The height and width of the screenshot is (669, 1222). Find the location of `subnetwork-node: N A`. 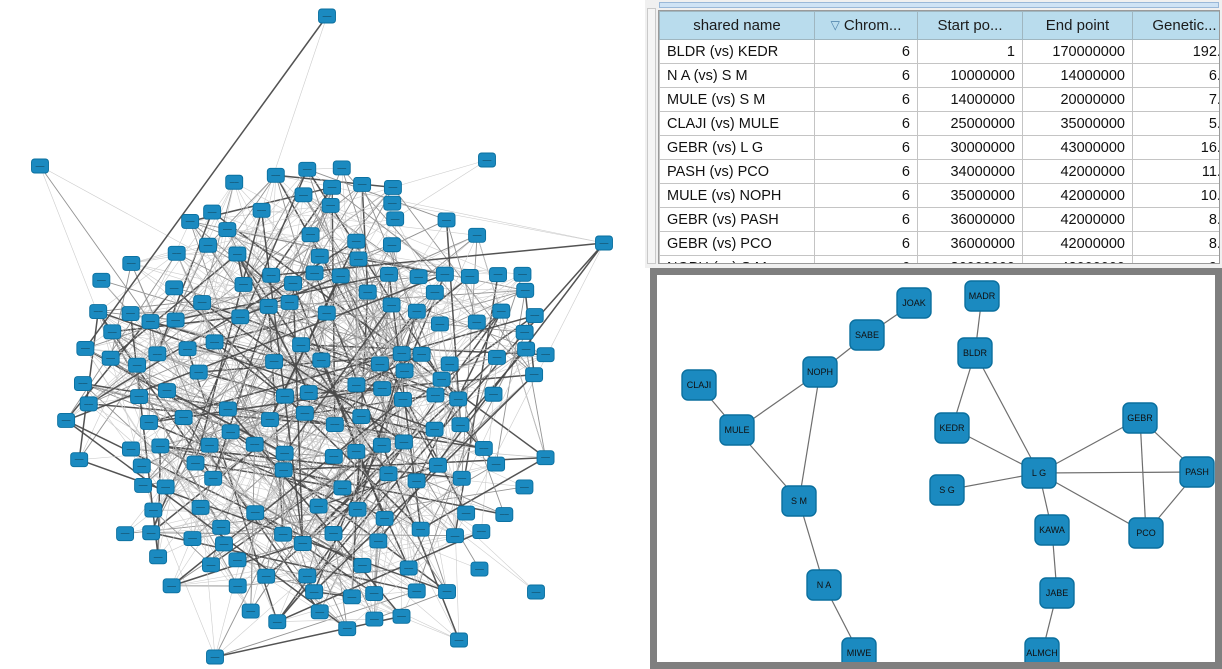

subnetwork-node: N A is located at coordinates (824, 585).